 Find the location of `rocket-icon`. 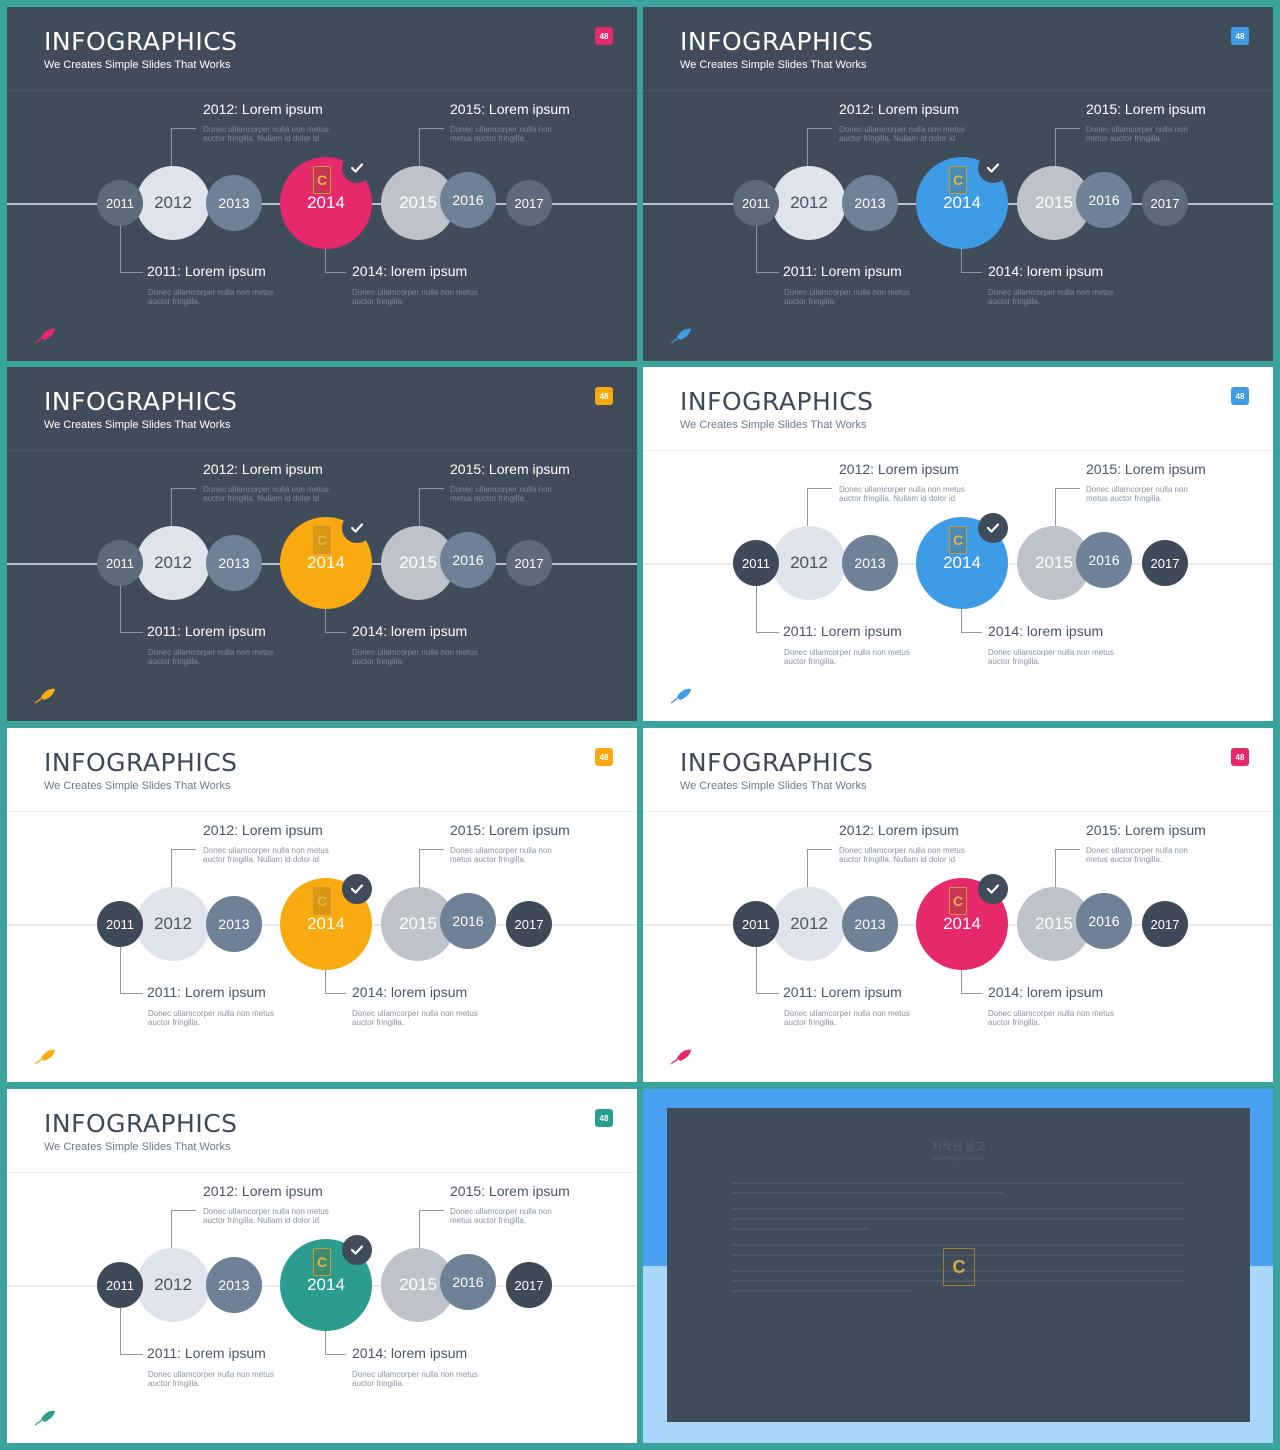

rocket-icon is located at coordinates (46, 335).